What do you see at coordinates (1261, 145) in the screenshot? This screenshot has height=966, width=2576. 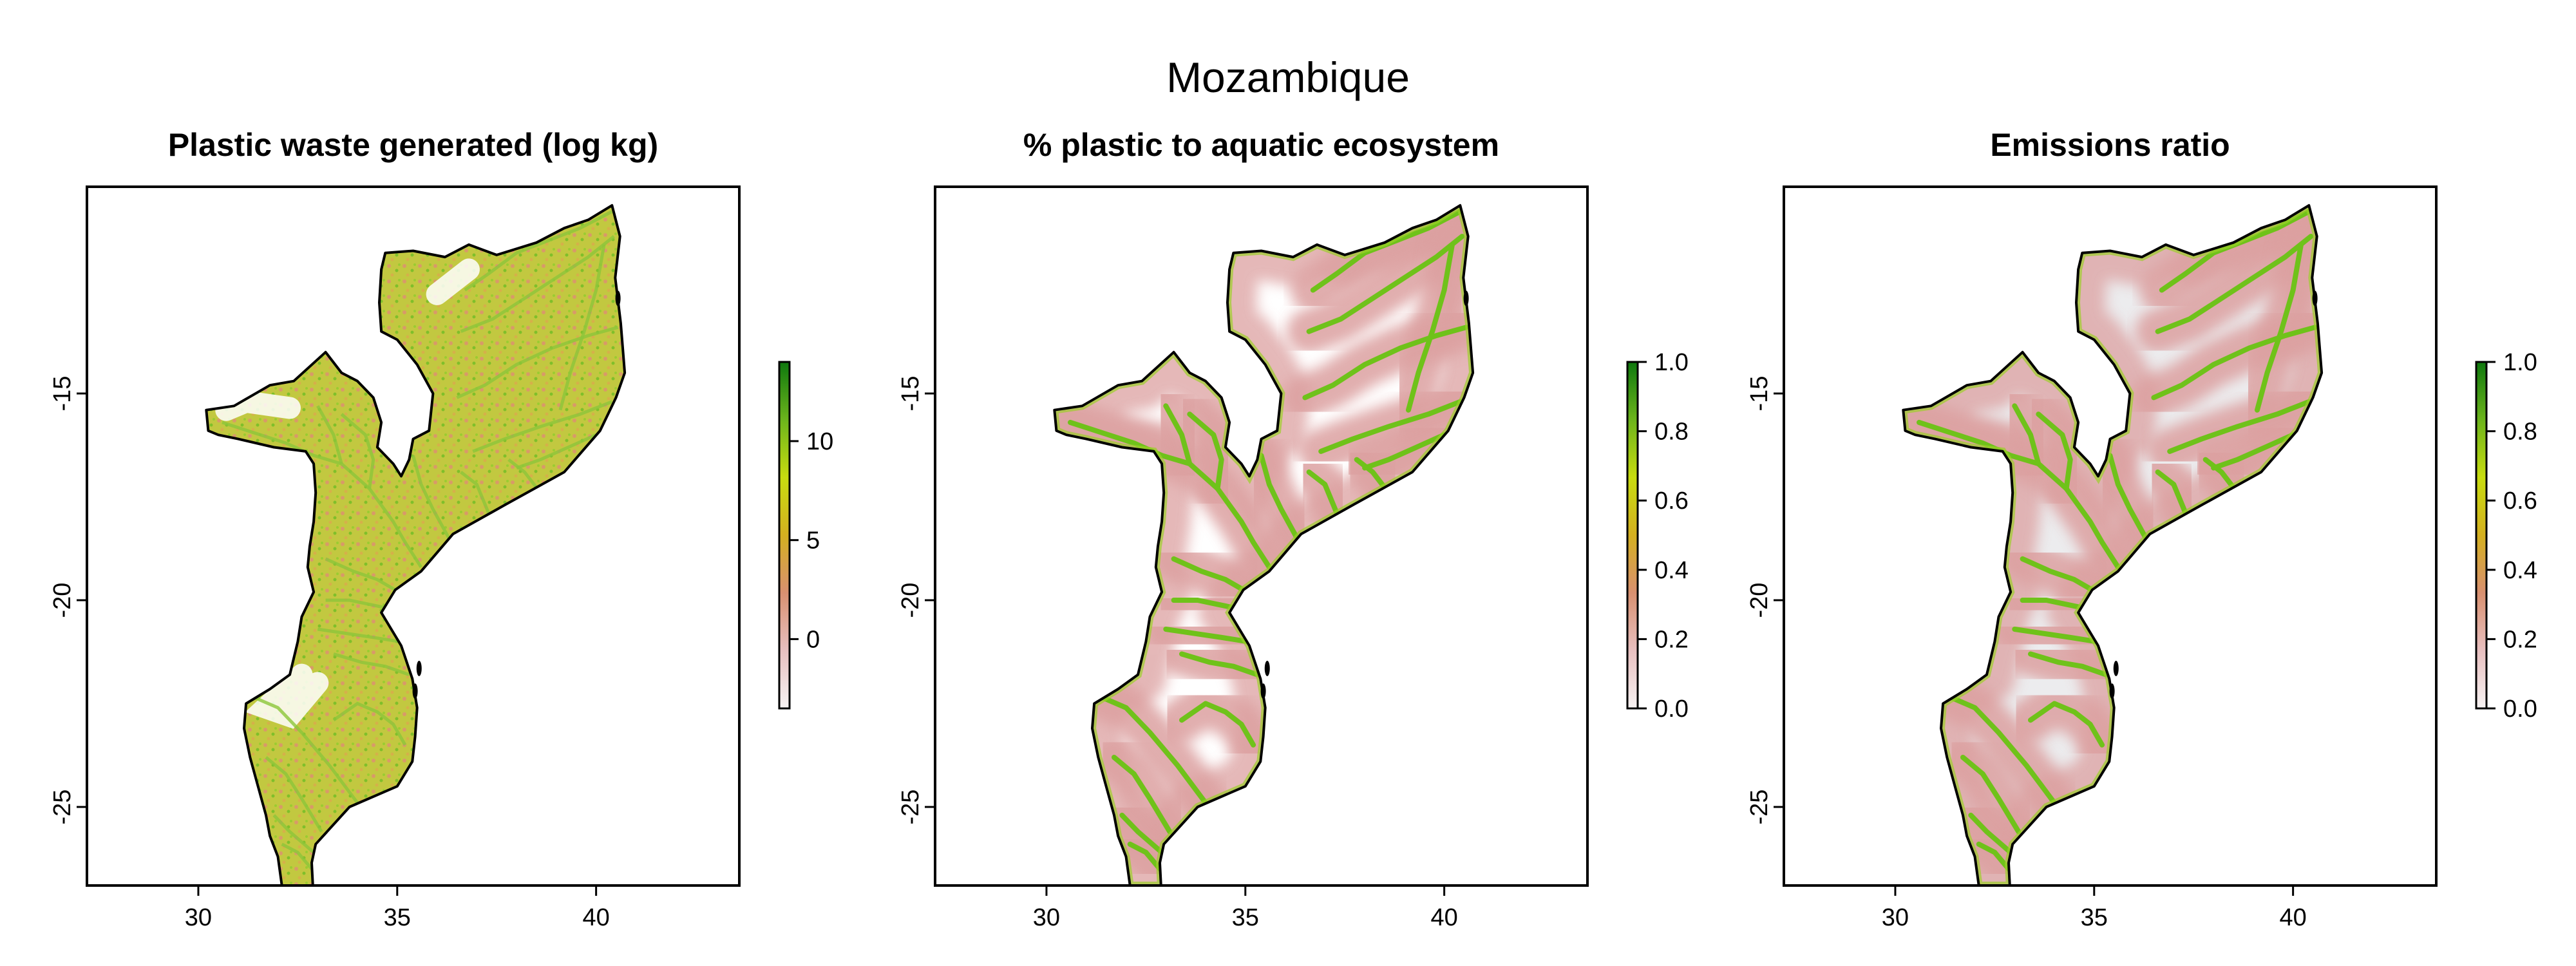 I see `panel-title: % plastic to aquatic ecosystem` at bounding box center [1261, 145].